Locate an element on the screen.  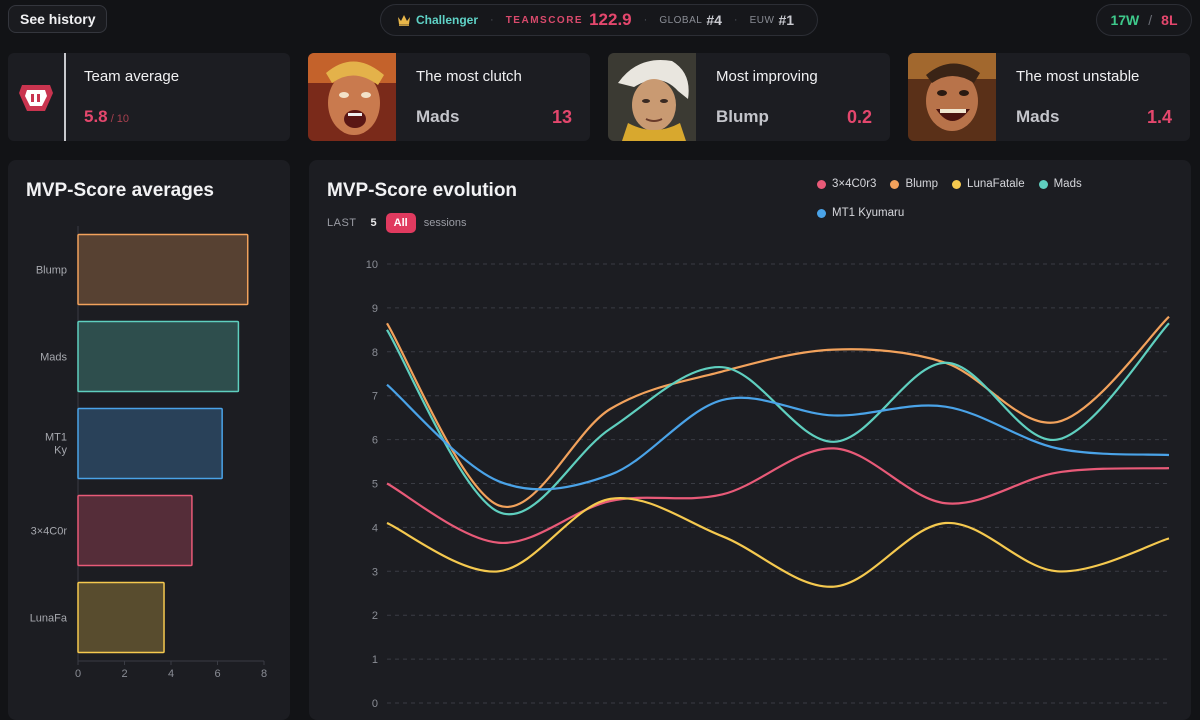
most-unstable-title: The most unstable is located at coordinates (1078, 76).